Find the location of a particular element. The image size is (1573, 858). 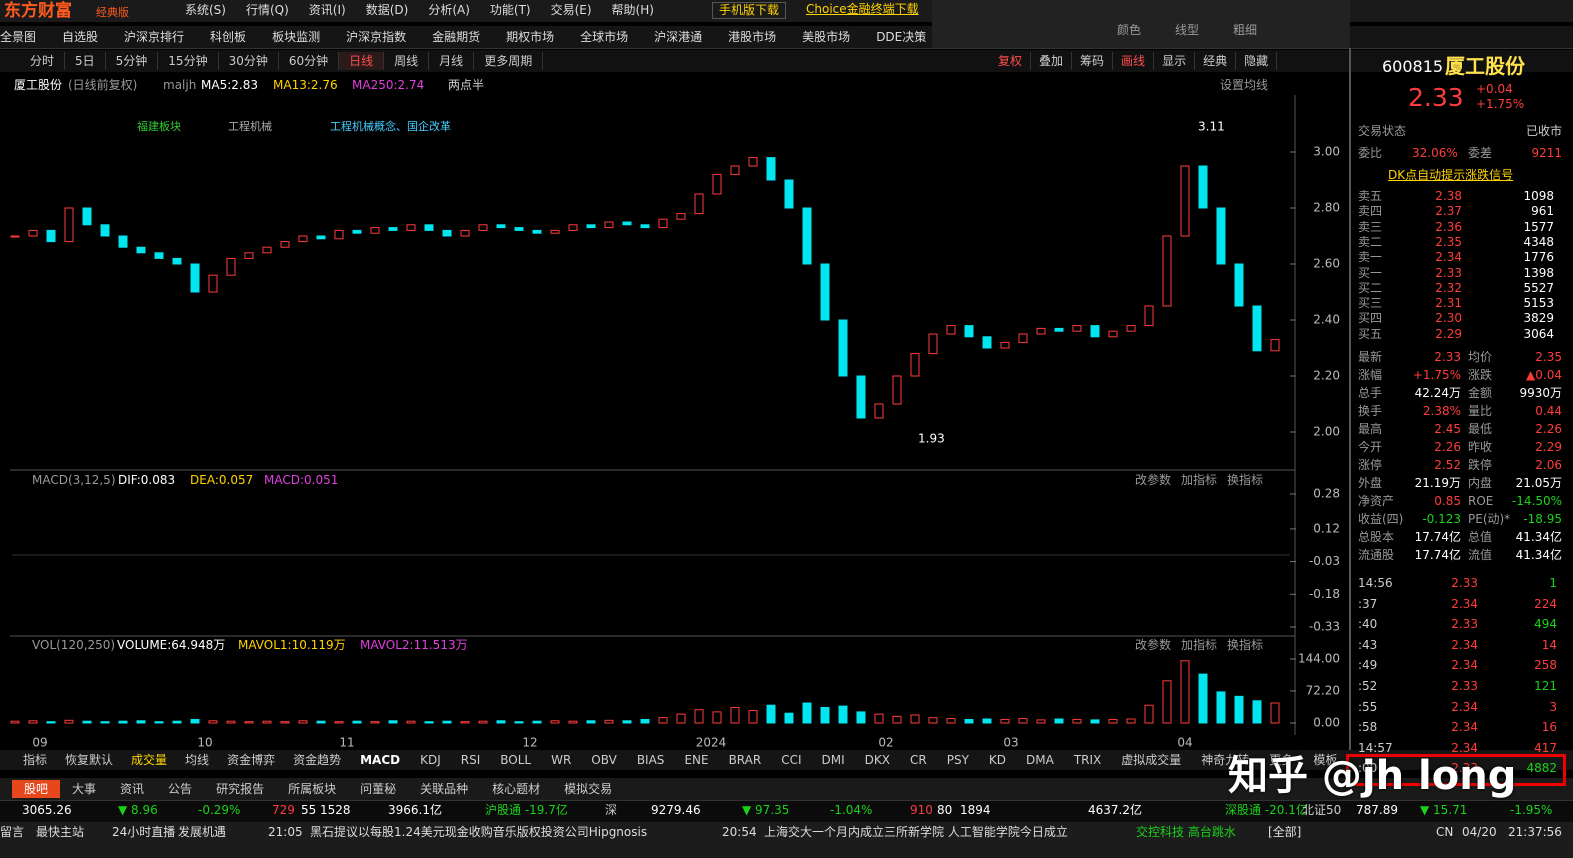

book-price: 2.38 is located at coordinates (1448, 196).